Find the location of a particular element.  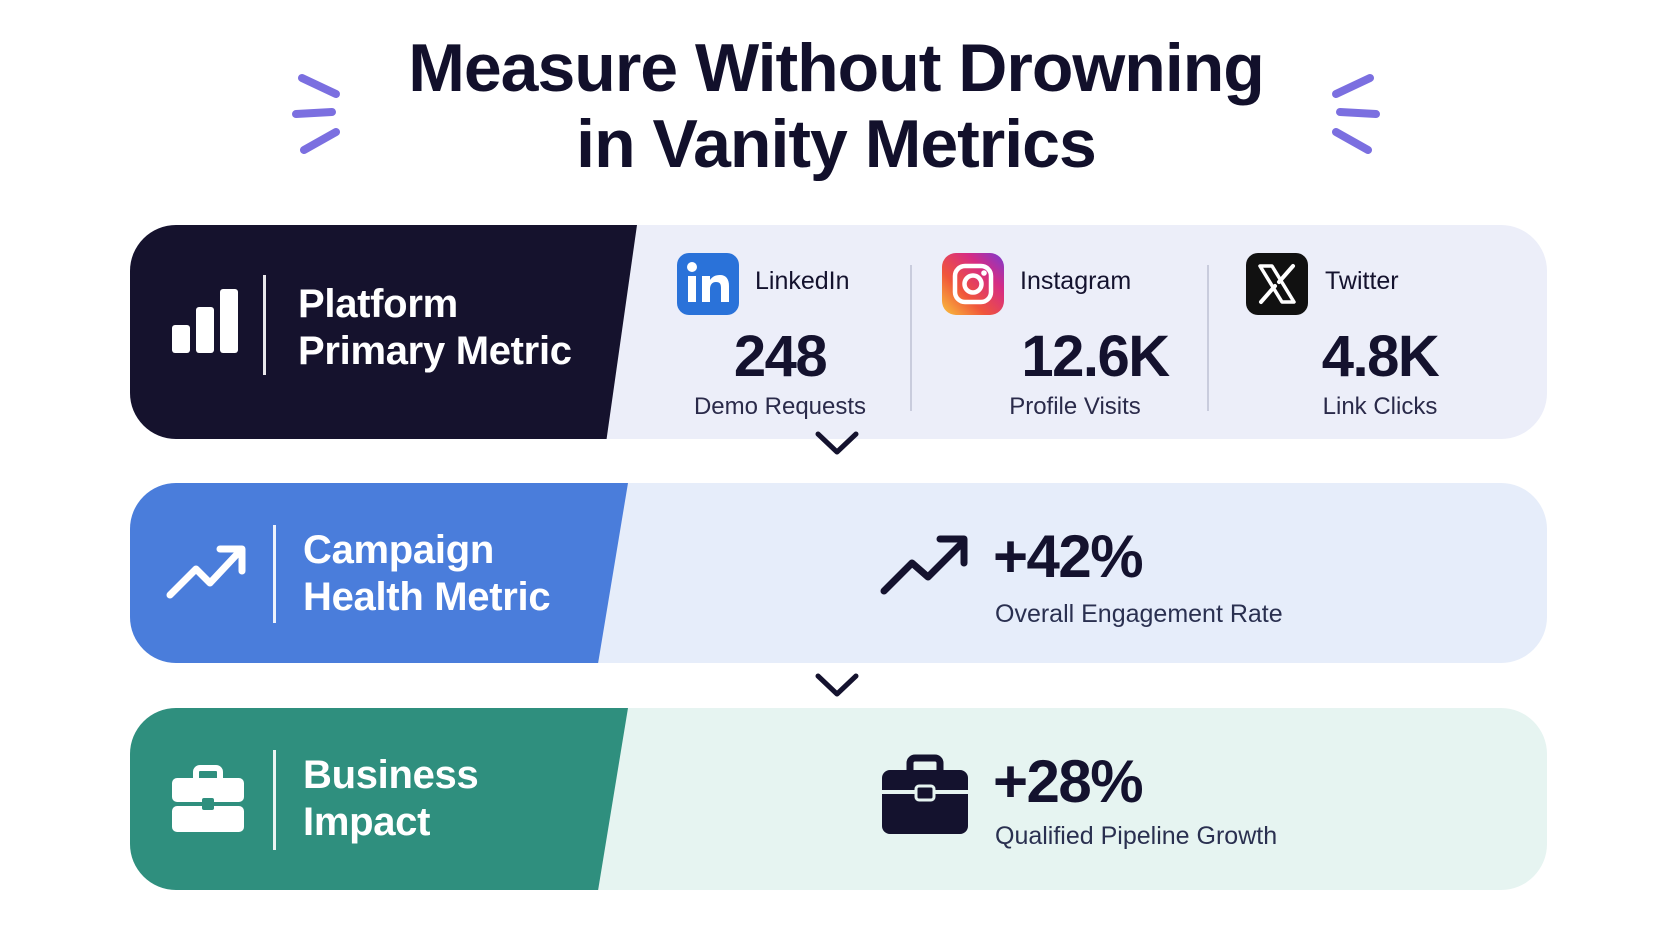

burst-right-icon is located at coordinates (1356, 114).